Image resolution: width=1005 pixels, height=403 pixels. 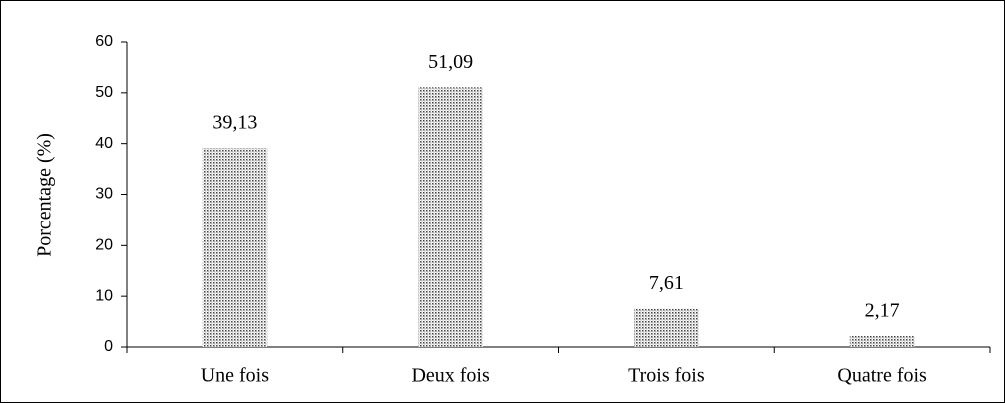 What do you see at coordinates (450, 376) in the screenshot?
I see `x-tick-label: Deux fois` at bounding box center [450, 376].